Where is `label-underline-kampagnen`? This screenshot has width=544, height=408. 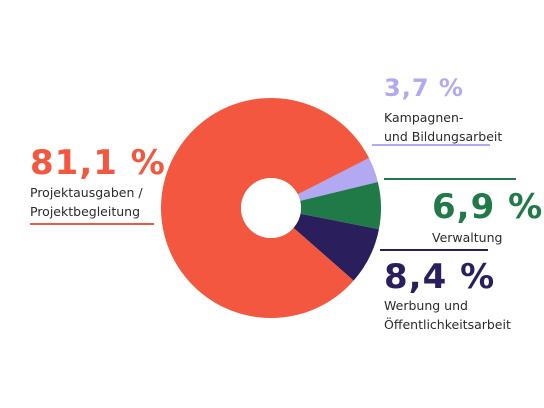
label-underline-kampagnen is located at coordinates (431, 145).